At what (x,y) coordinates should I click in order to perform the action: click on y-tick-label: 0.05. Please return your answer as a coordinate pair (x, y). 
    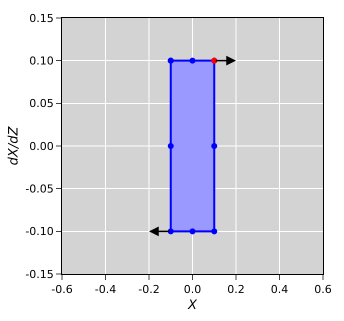
    Looking at the image, I should click on (41, 103).